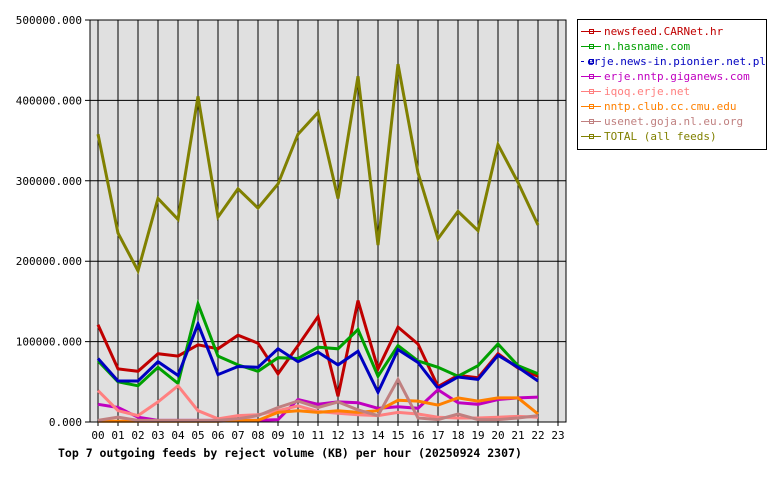 This screenshot has width=780, height=480. What do you see at coordinates (49, 181) in the screenshot?
I see `y-tick-label: 300000.000` at bounding box center [49, 181].